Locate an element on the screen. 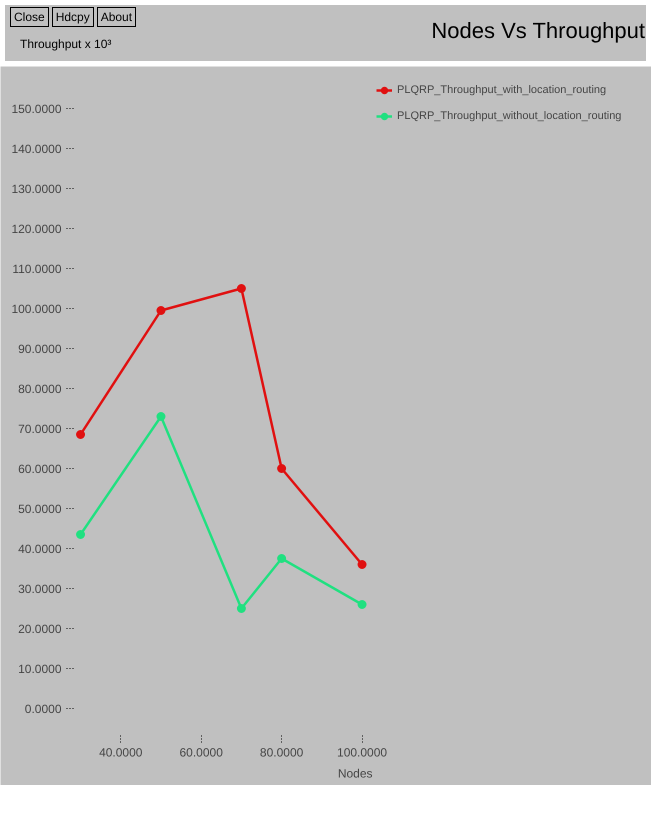  y-tick-label: 130.0000 is located at coordinates (36, 189).